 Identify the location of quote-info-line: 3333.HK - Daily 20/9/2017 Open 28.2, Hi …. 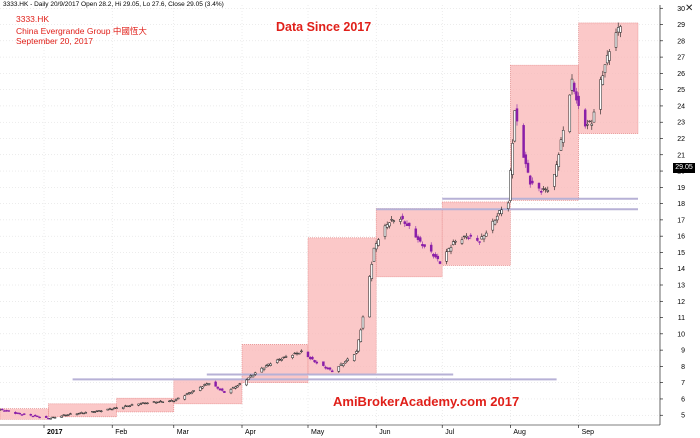
(113, 4).